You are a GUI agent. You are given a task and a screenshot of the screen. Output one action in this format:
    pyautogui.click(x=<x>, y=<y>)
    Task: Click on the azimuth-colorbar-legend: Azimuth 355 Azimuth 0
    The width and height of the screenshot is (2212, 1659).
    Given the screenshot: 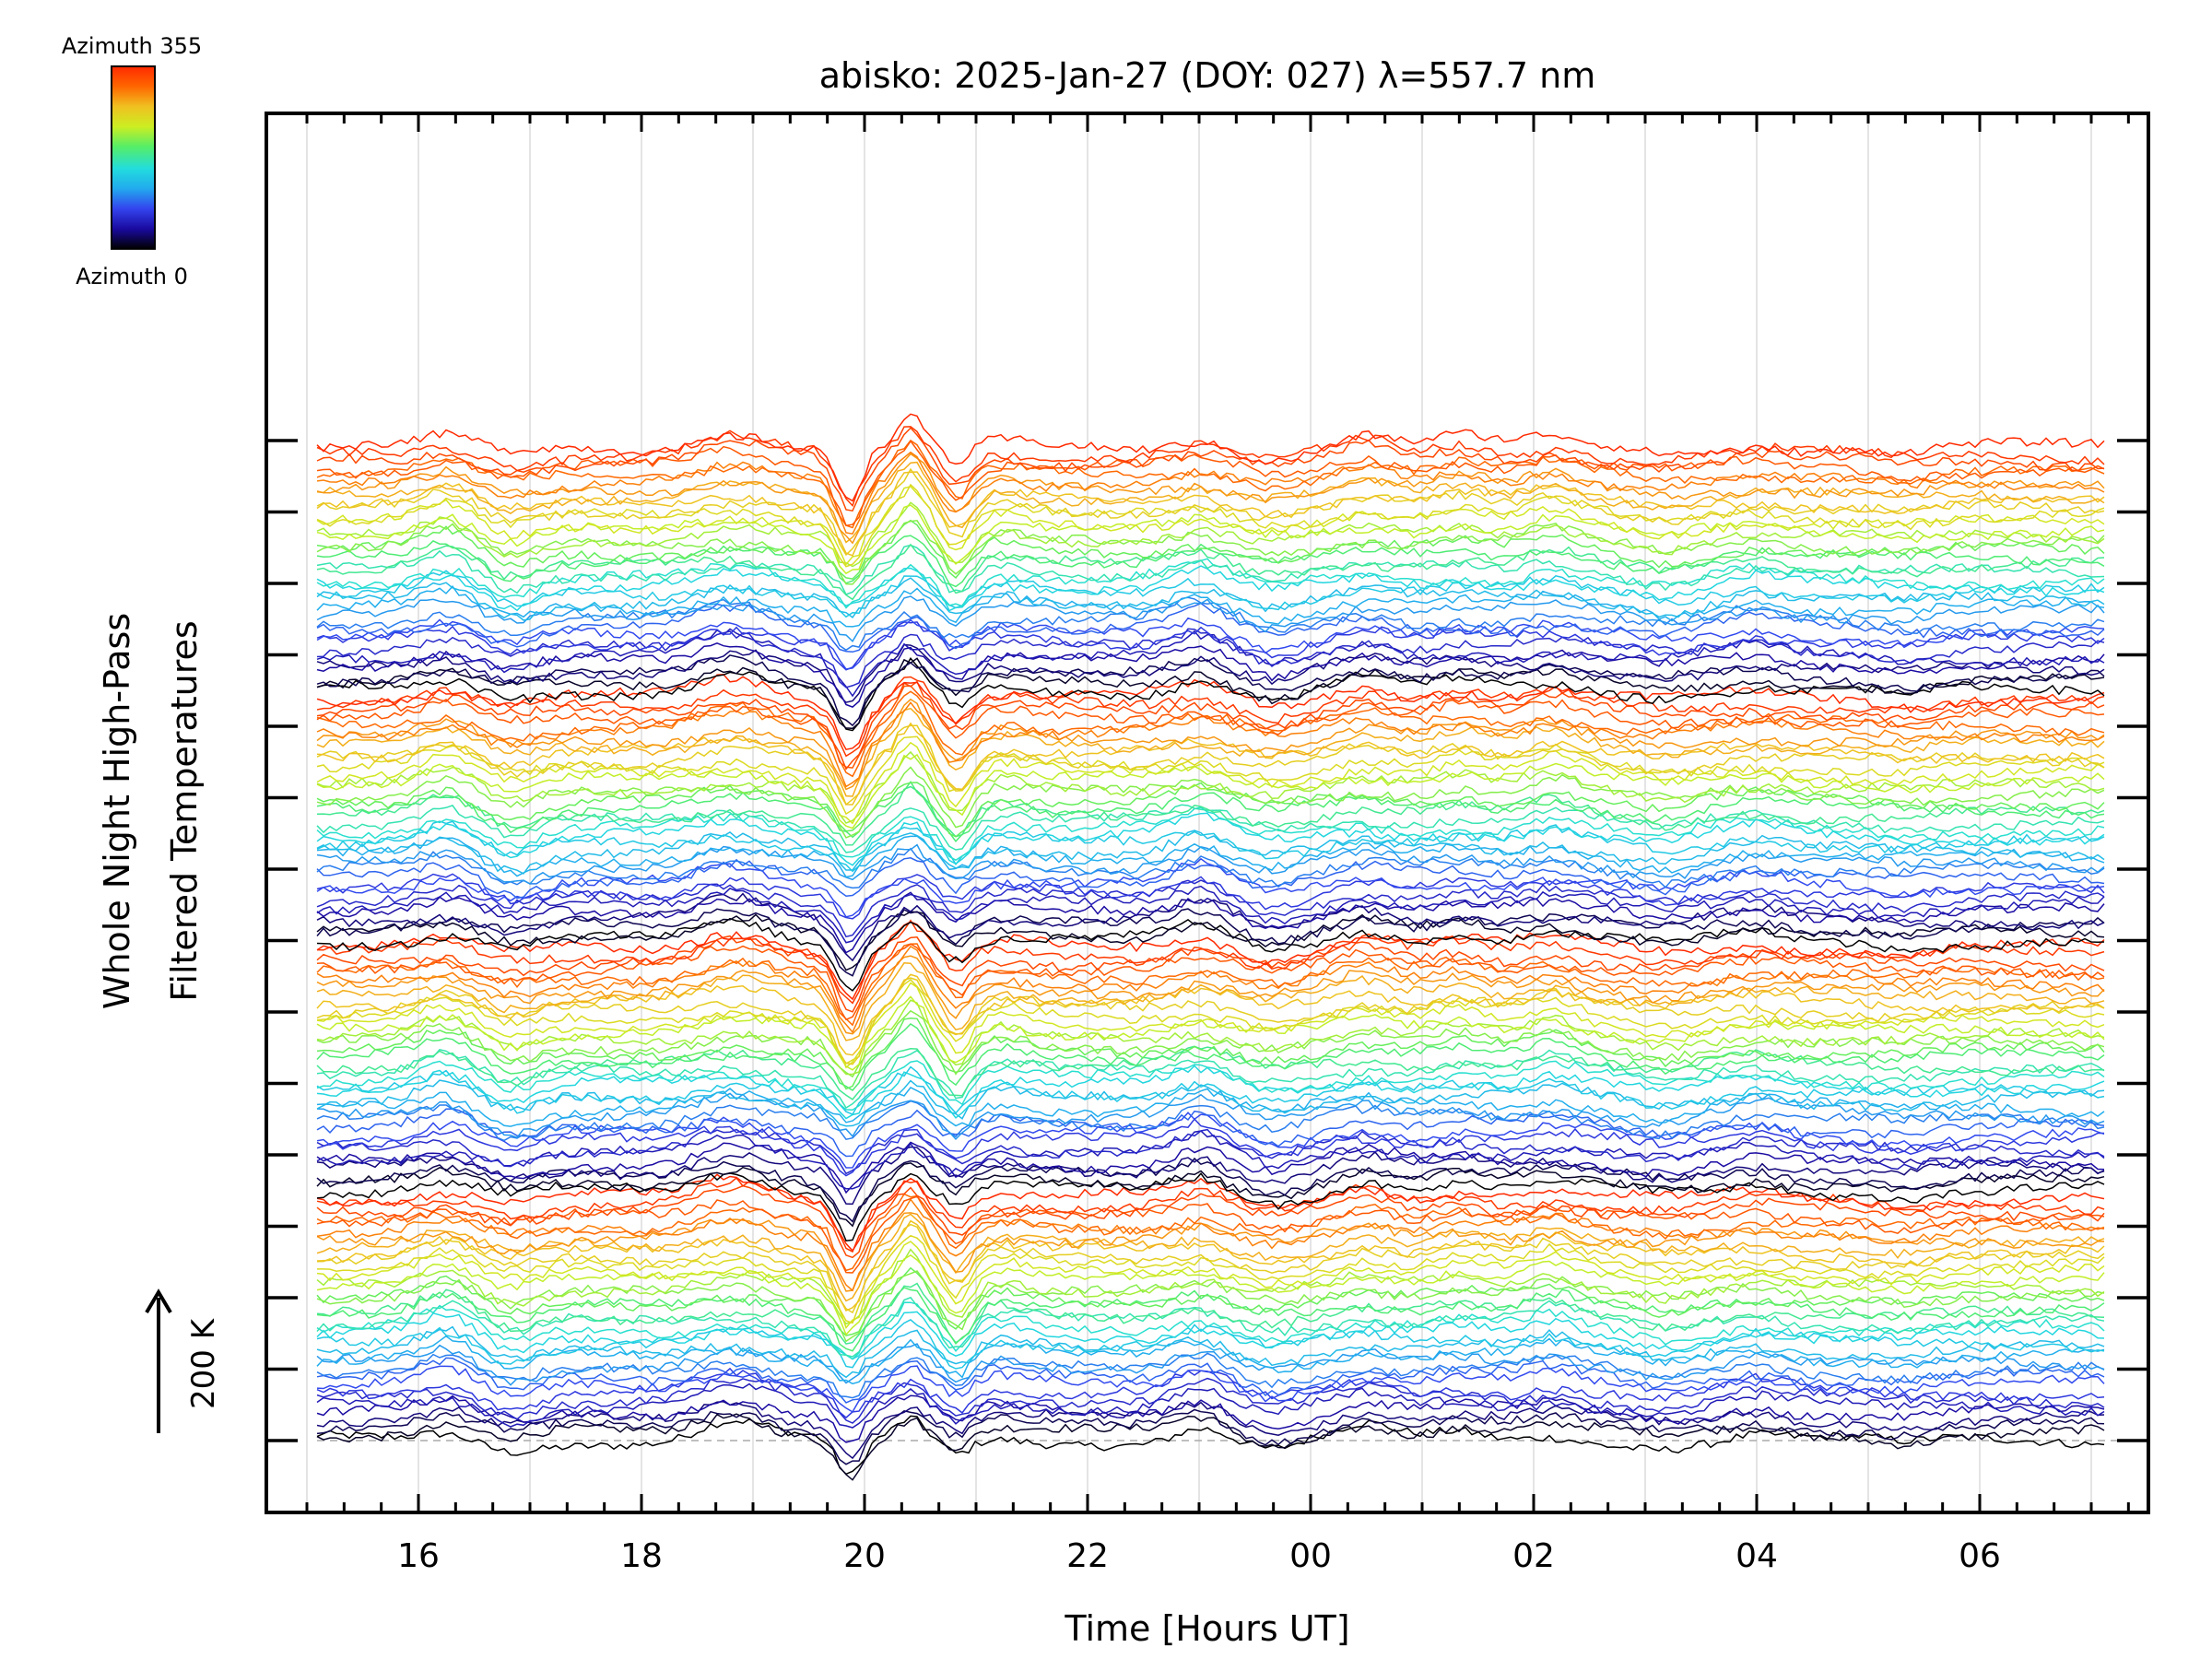 What is the action you would take?
    pyautogui.click(x=132, y=161)
    